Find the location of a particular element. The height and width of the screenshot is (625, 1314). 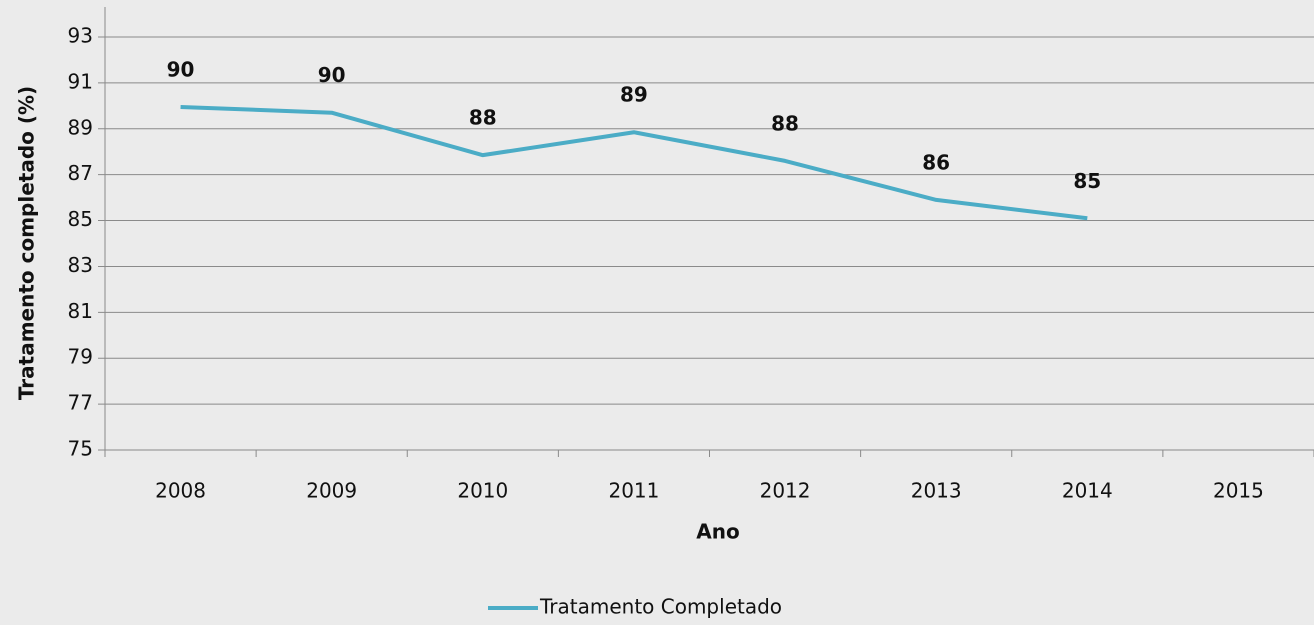

y-tick-label: 93 is located at coordinates (80, 36).